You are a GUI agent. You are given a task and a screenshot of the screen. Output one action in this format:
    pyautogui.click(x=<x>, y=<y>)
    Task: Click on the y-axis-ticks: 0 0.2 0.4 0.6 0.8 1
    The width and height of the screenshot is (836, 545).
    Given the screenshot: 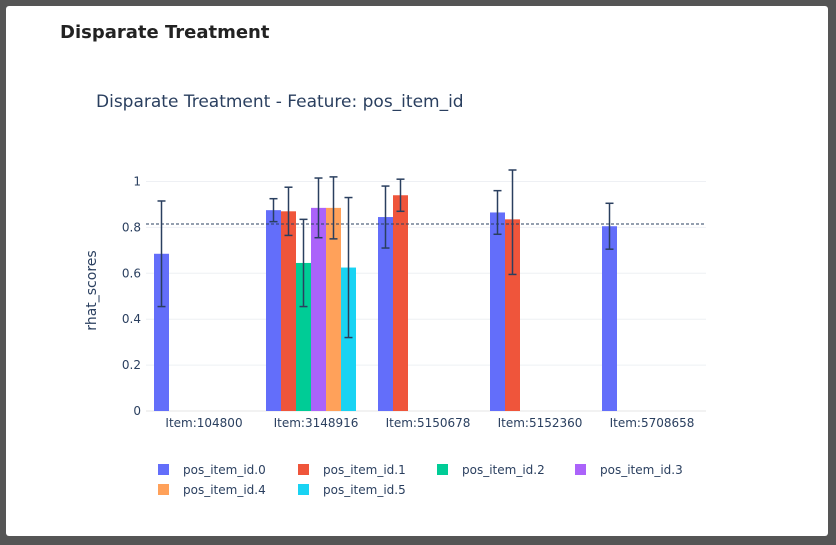 What is the action you would take?
    pyautogui.click(x=131, y=296)
    